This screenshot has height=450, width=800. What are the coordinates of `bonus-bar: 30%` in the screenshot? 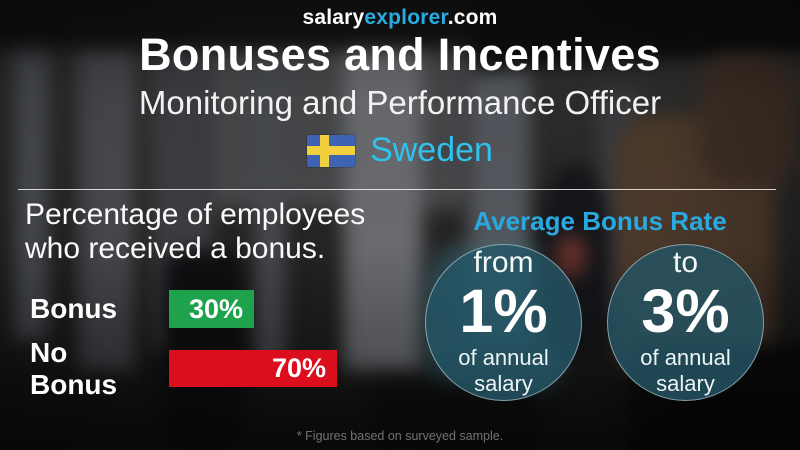 It's located at (211, 309).